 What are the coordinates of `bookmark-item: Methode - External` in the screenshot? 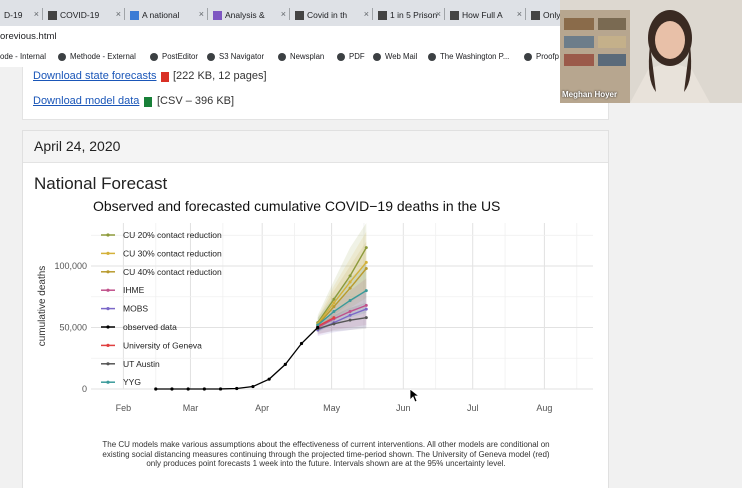 It's located at (97, 56).